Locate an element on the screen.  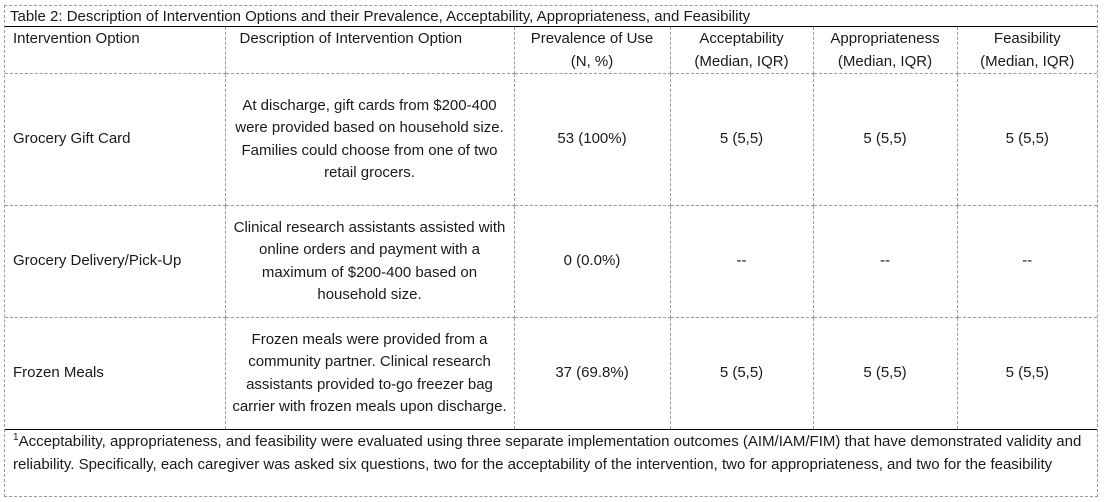
cell-option: Frozen Meals is located at coordinates (115, 373).